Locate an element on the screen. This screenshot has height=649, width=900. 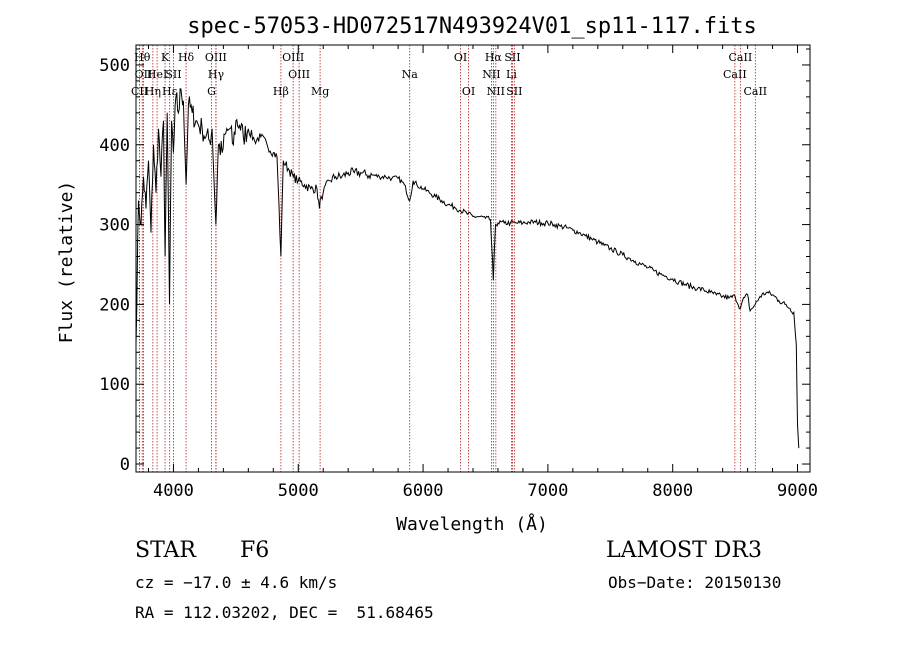
line-label-25: CaII is located at coordinates (741, 57).